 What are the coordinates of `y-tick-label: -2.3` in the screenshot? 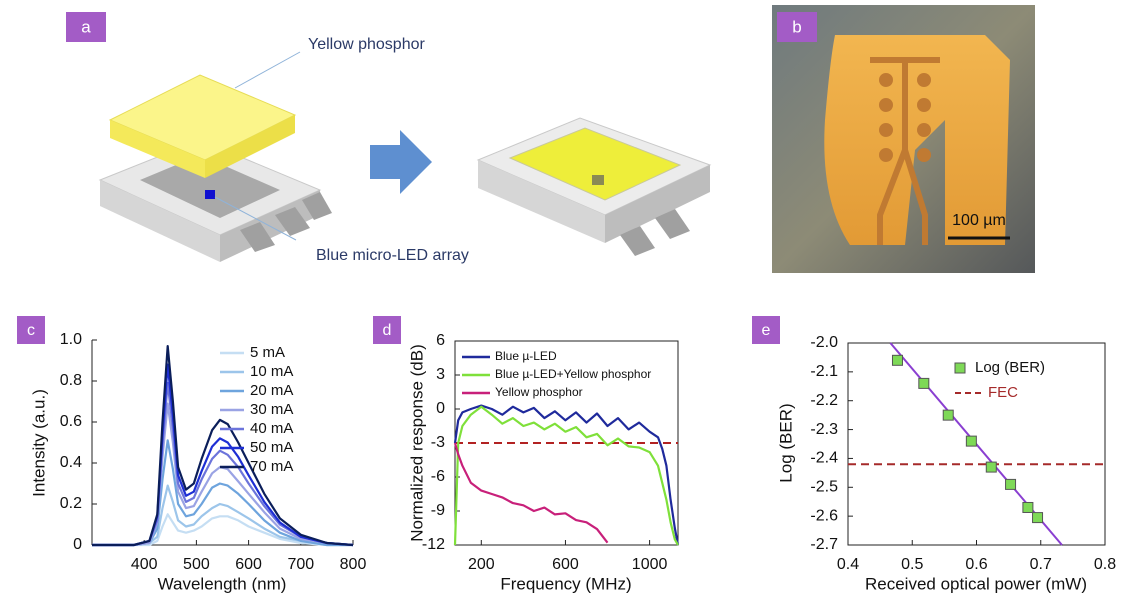 It's located at (824, 429).